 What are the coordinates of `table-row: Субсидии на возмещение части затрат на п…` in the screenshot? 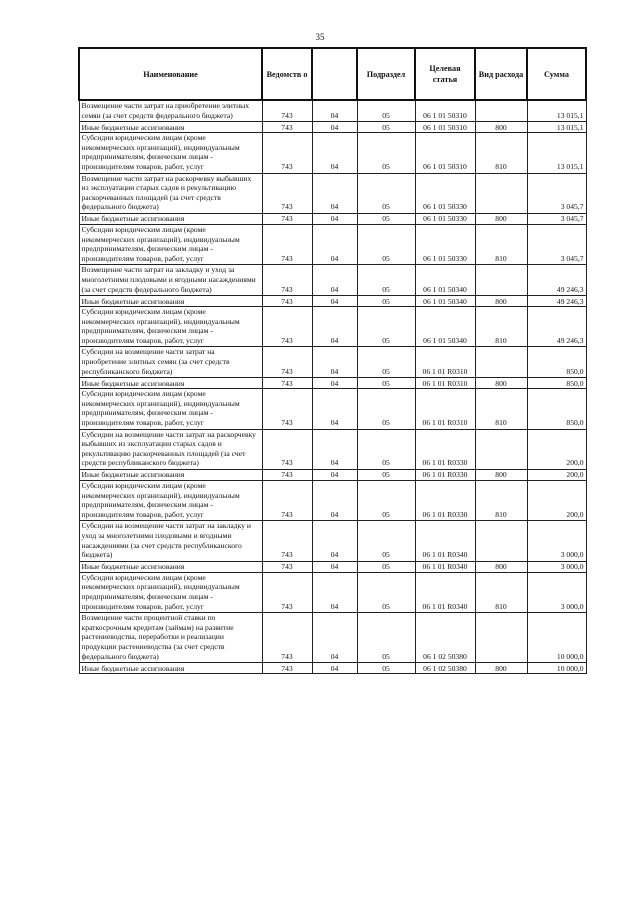 It's located at (332, 362).